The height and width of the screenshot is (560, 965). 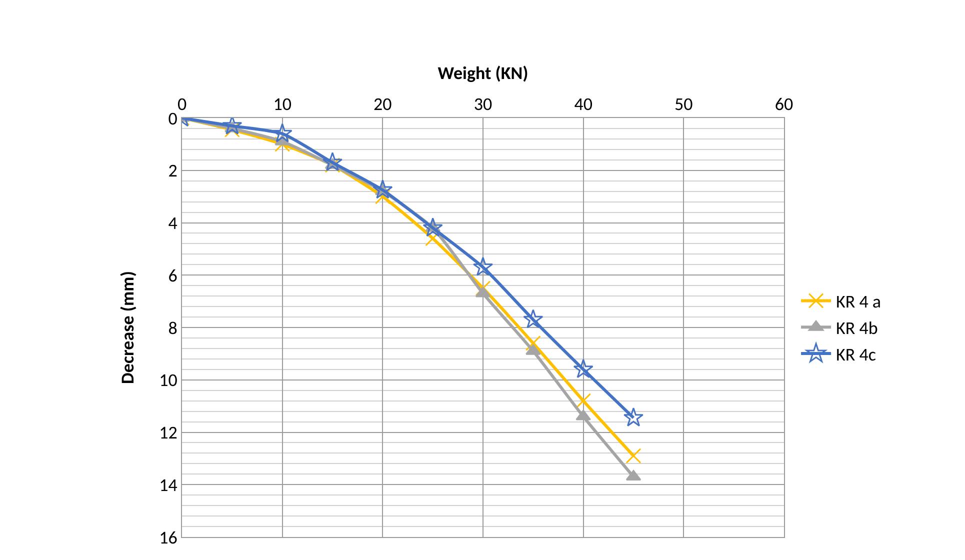 I want to click on legend-label: KR 4 a, so click(x=859, y=301).